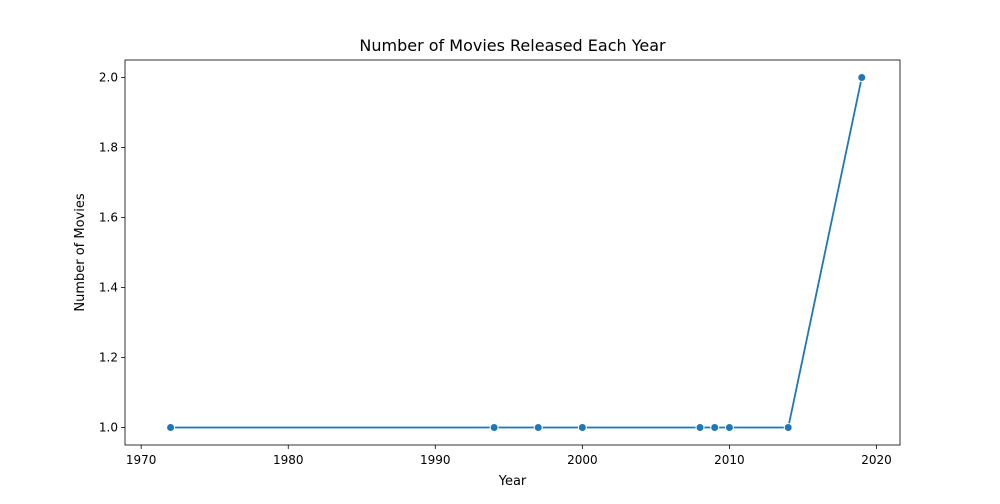  What do you see at coordinates (141, 460) in the screenshot?
I see `x-tick-label: 1970` at bounding box center [141, 460].